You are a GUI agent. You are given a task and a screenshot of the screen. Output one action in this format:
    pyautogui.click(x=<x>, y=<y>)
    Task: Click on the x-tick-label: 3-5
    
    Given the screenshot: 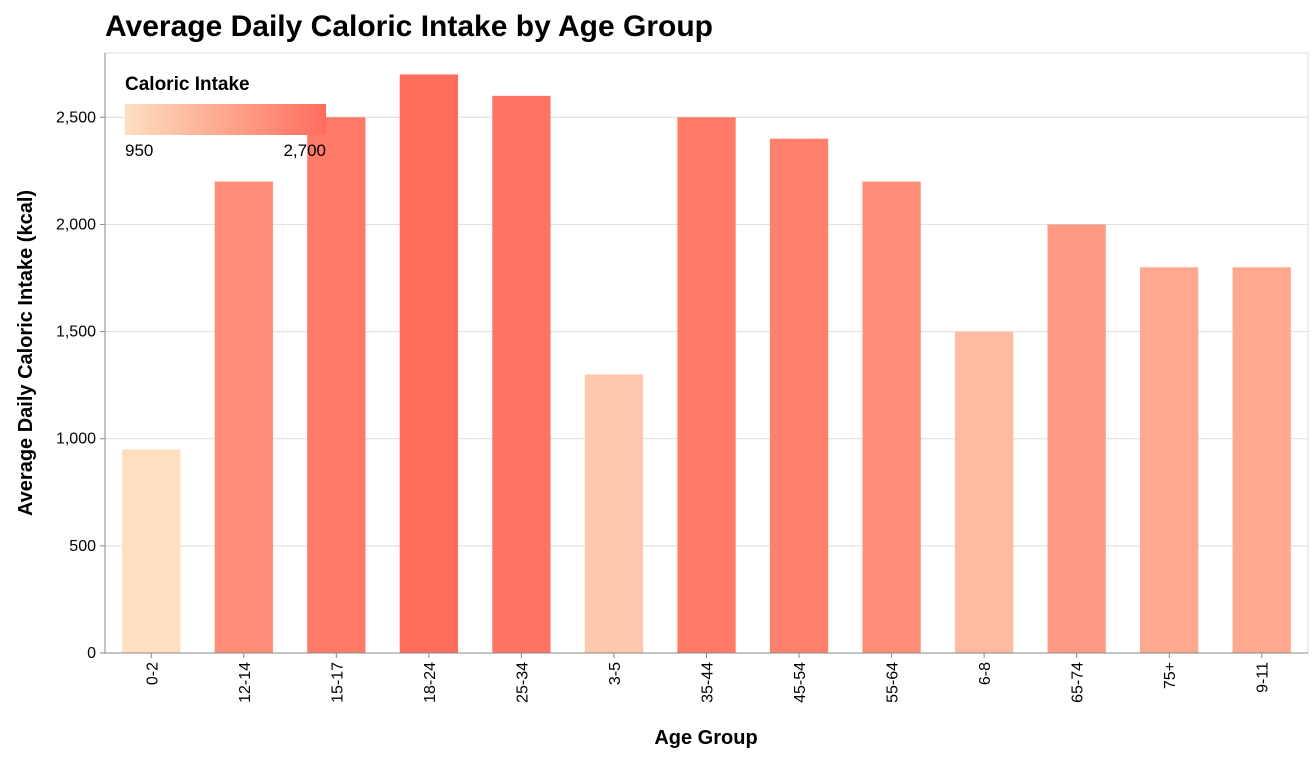 What is the action you would take?
    pyautogui.click(x=615, y=673)
    